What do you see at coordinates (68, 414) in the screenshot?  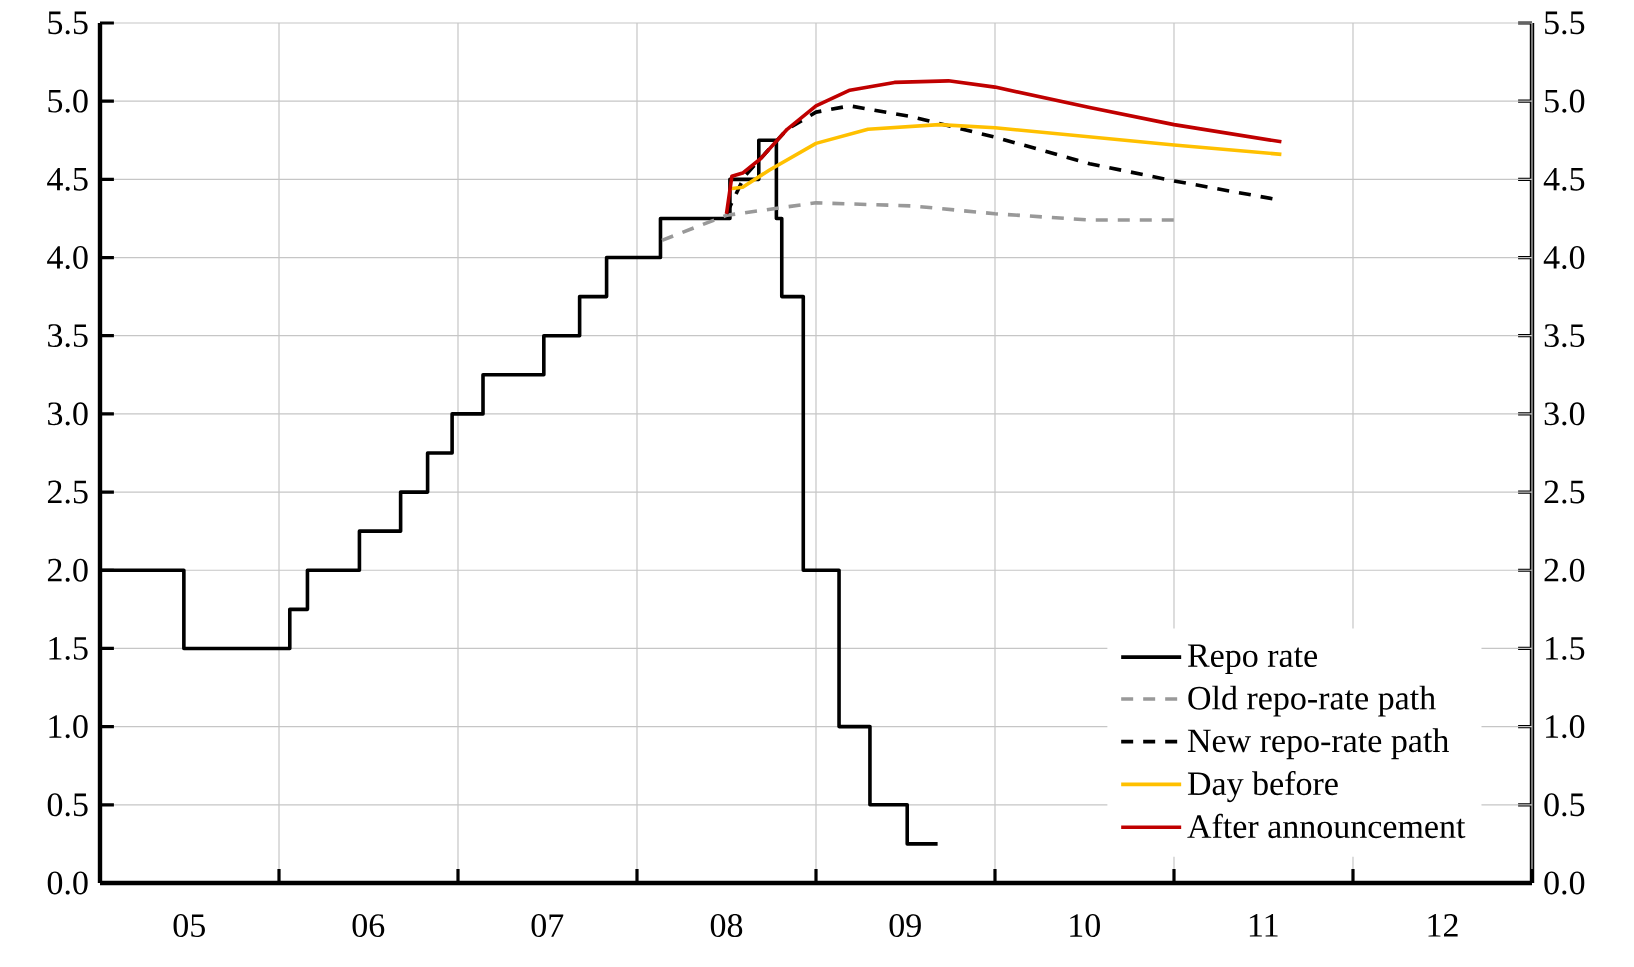 I see `y-tick-label: 3.0` at bounding box center [68, 414].